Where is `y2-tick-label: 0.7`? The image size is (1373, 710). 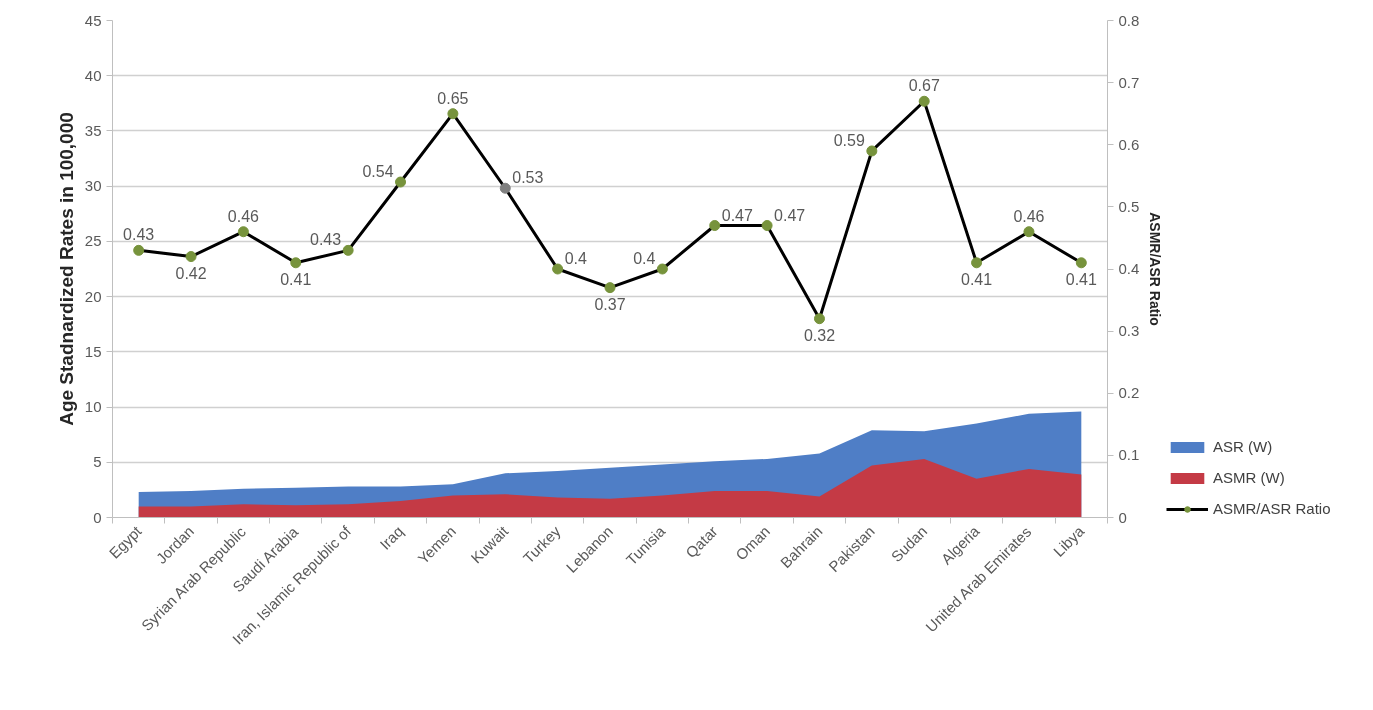
y2-tick-label: 0.7 is located at coordinates (1129, 82).